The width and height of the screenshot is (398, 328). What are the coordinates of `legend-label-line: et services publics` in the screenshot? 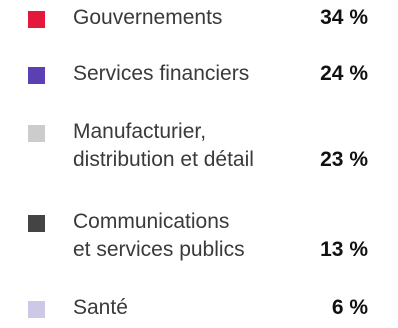 It's located at (159, 249).